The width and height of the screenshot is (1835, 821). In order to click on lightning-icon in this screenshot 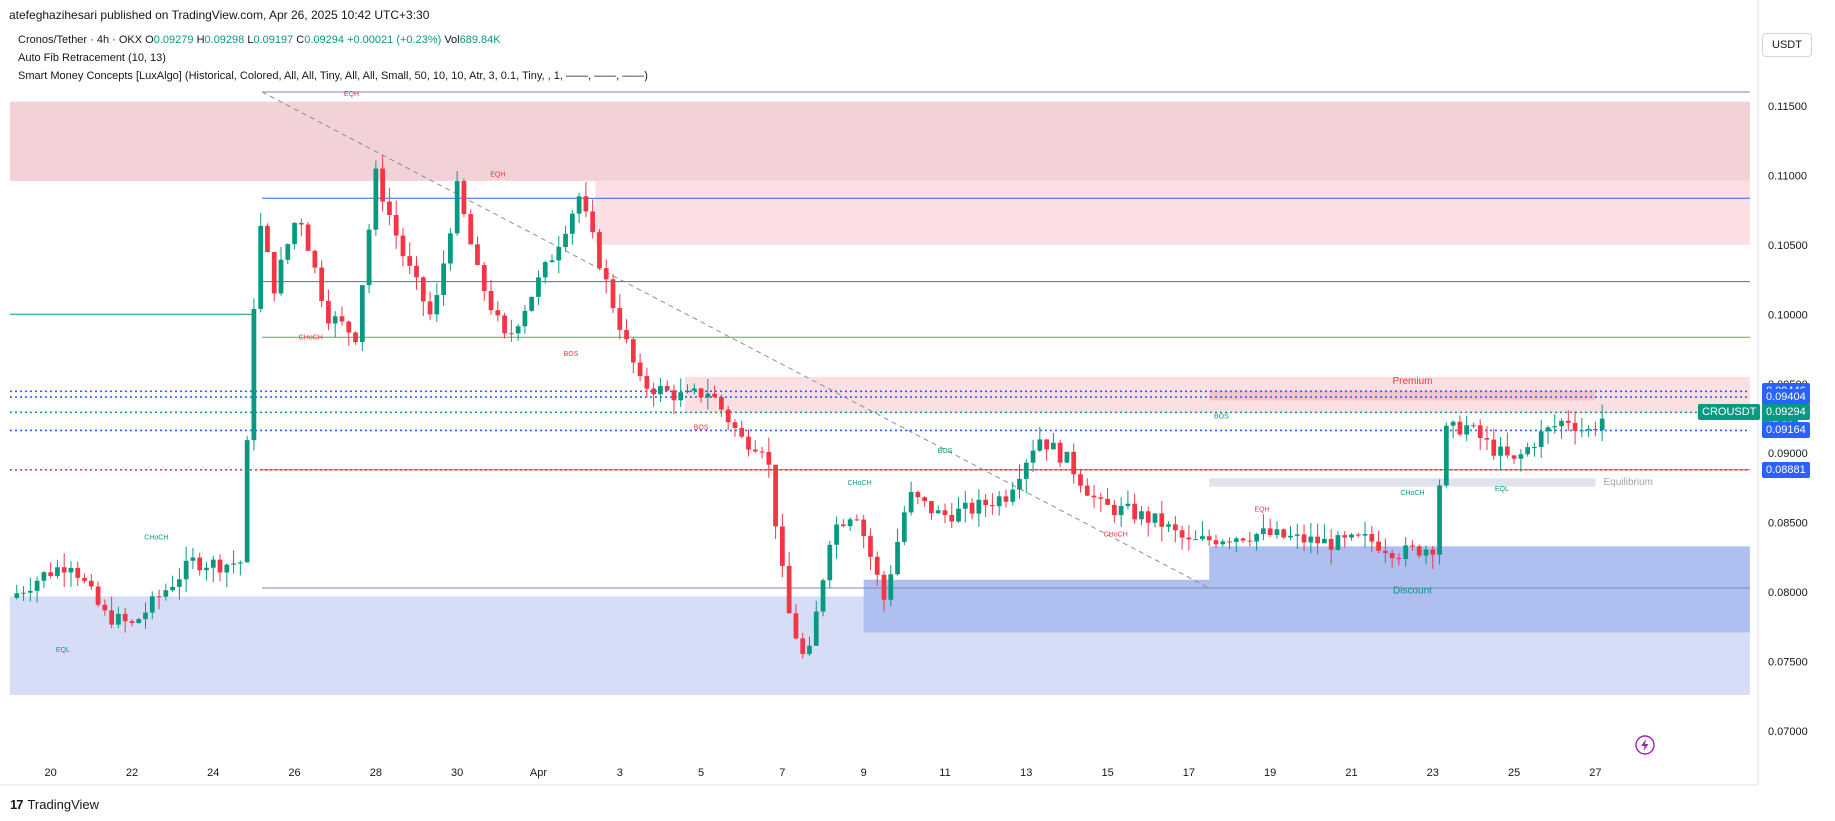, I will do `click(1645, 745)`.